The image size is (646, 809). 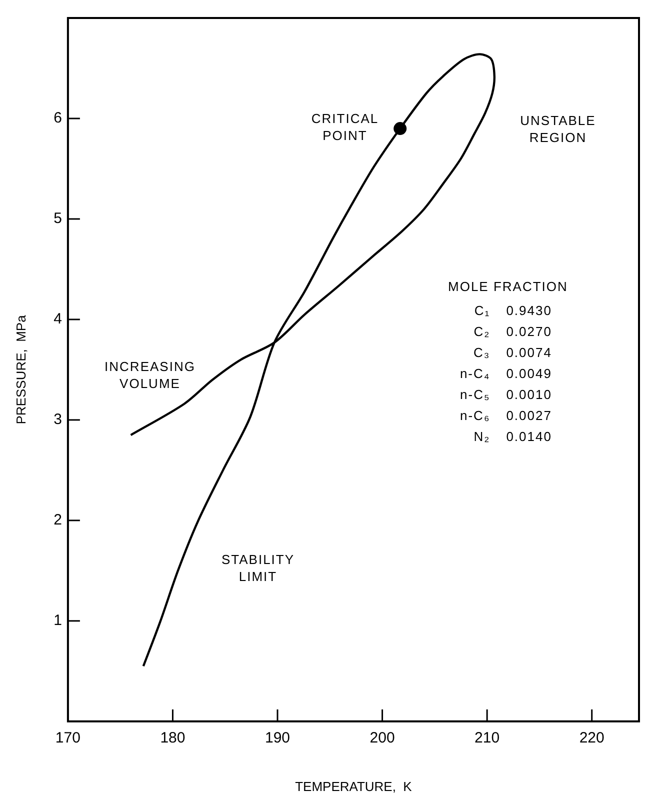 What do you see at coordinates (345, 127) in the screenshot?
I see `annotation: CRITICAL POINT` at bounding box center [345, 127].